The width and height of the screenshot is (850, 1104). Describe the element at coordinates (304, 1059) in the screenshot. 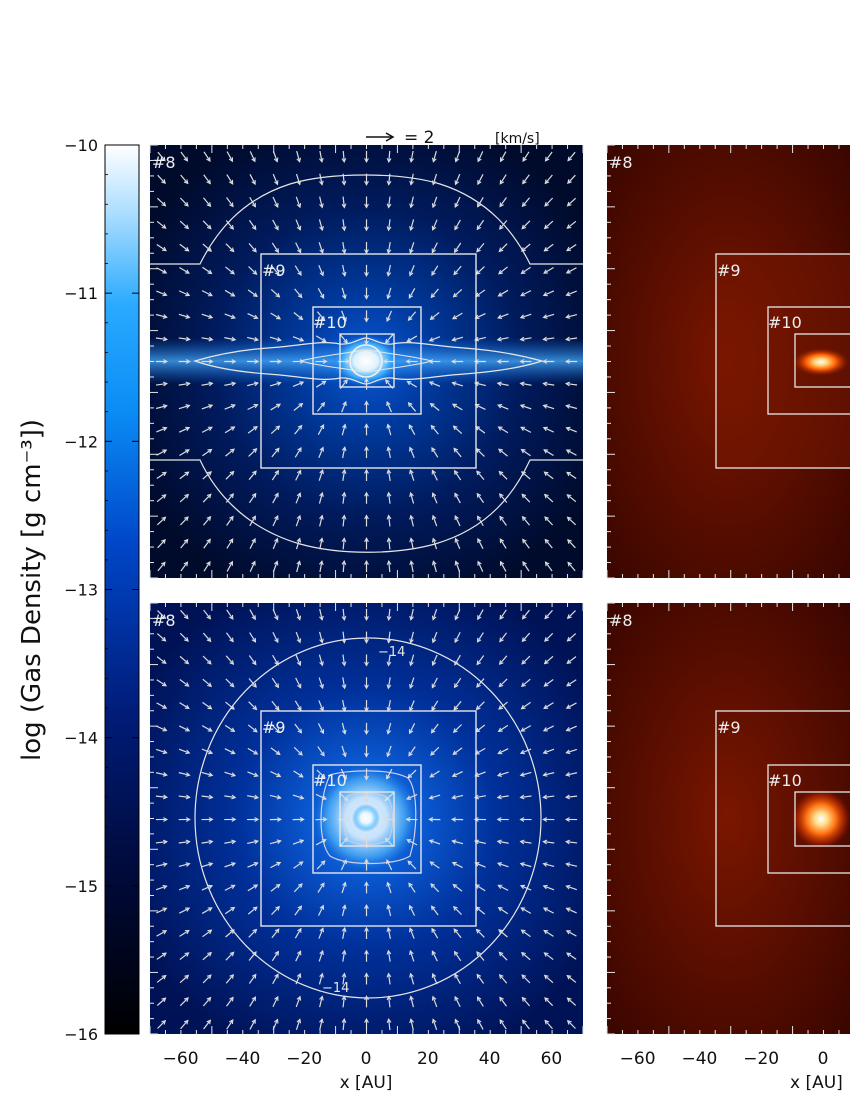

I see `x-tick-label: −20` at that location.